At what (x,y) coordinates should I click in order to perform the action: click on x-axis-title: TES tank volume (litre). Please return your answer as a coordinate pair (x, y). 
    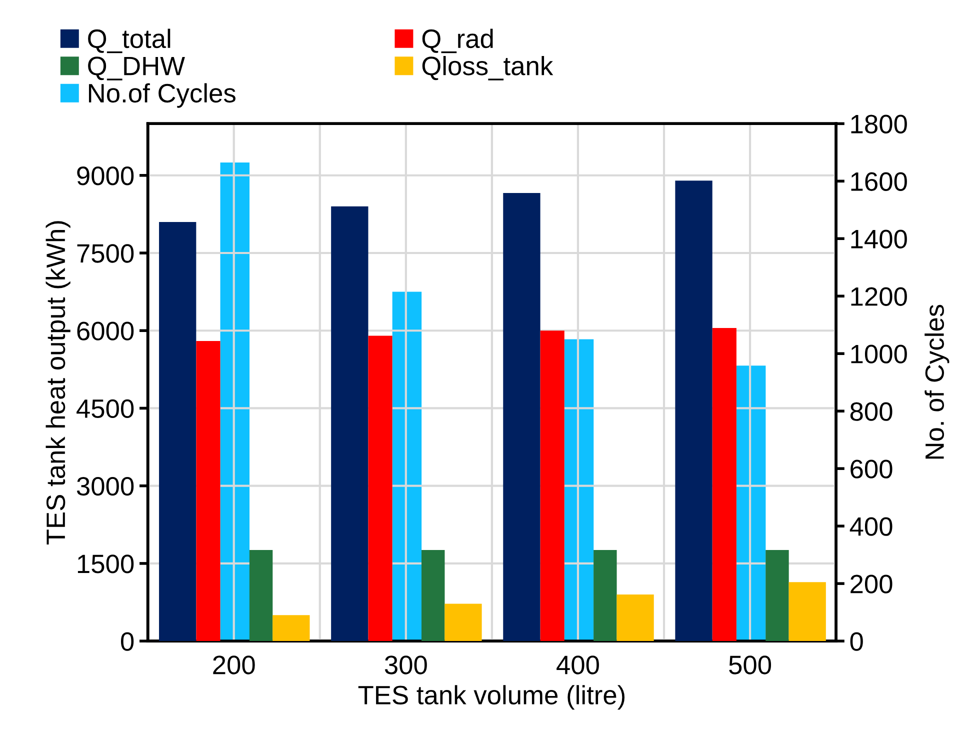
    Looking at the image, I should click on (491, 697).